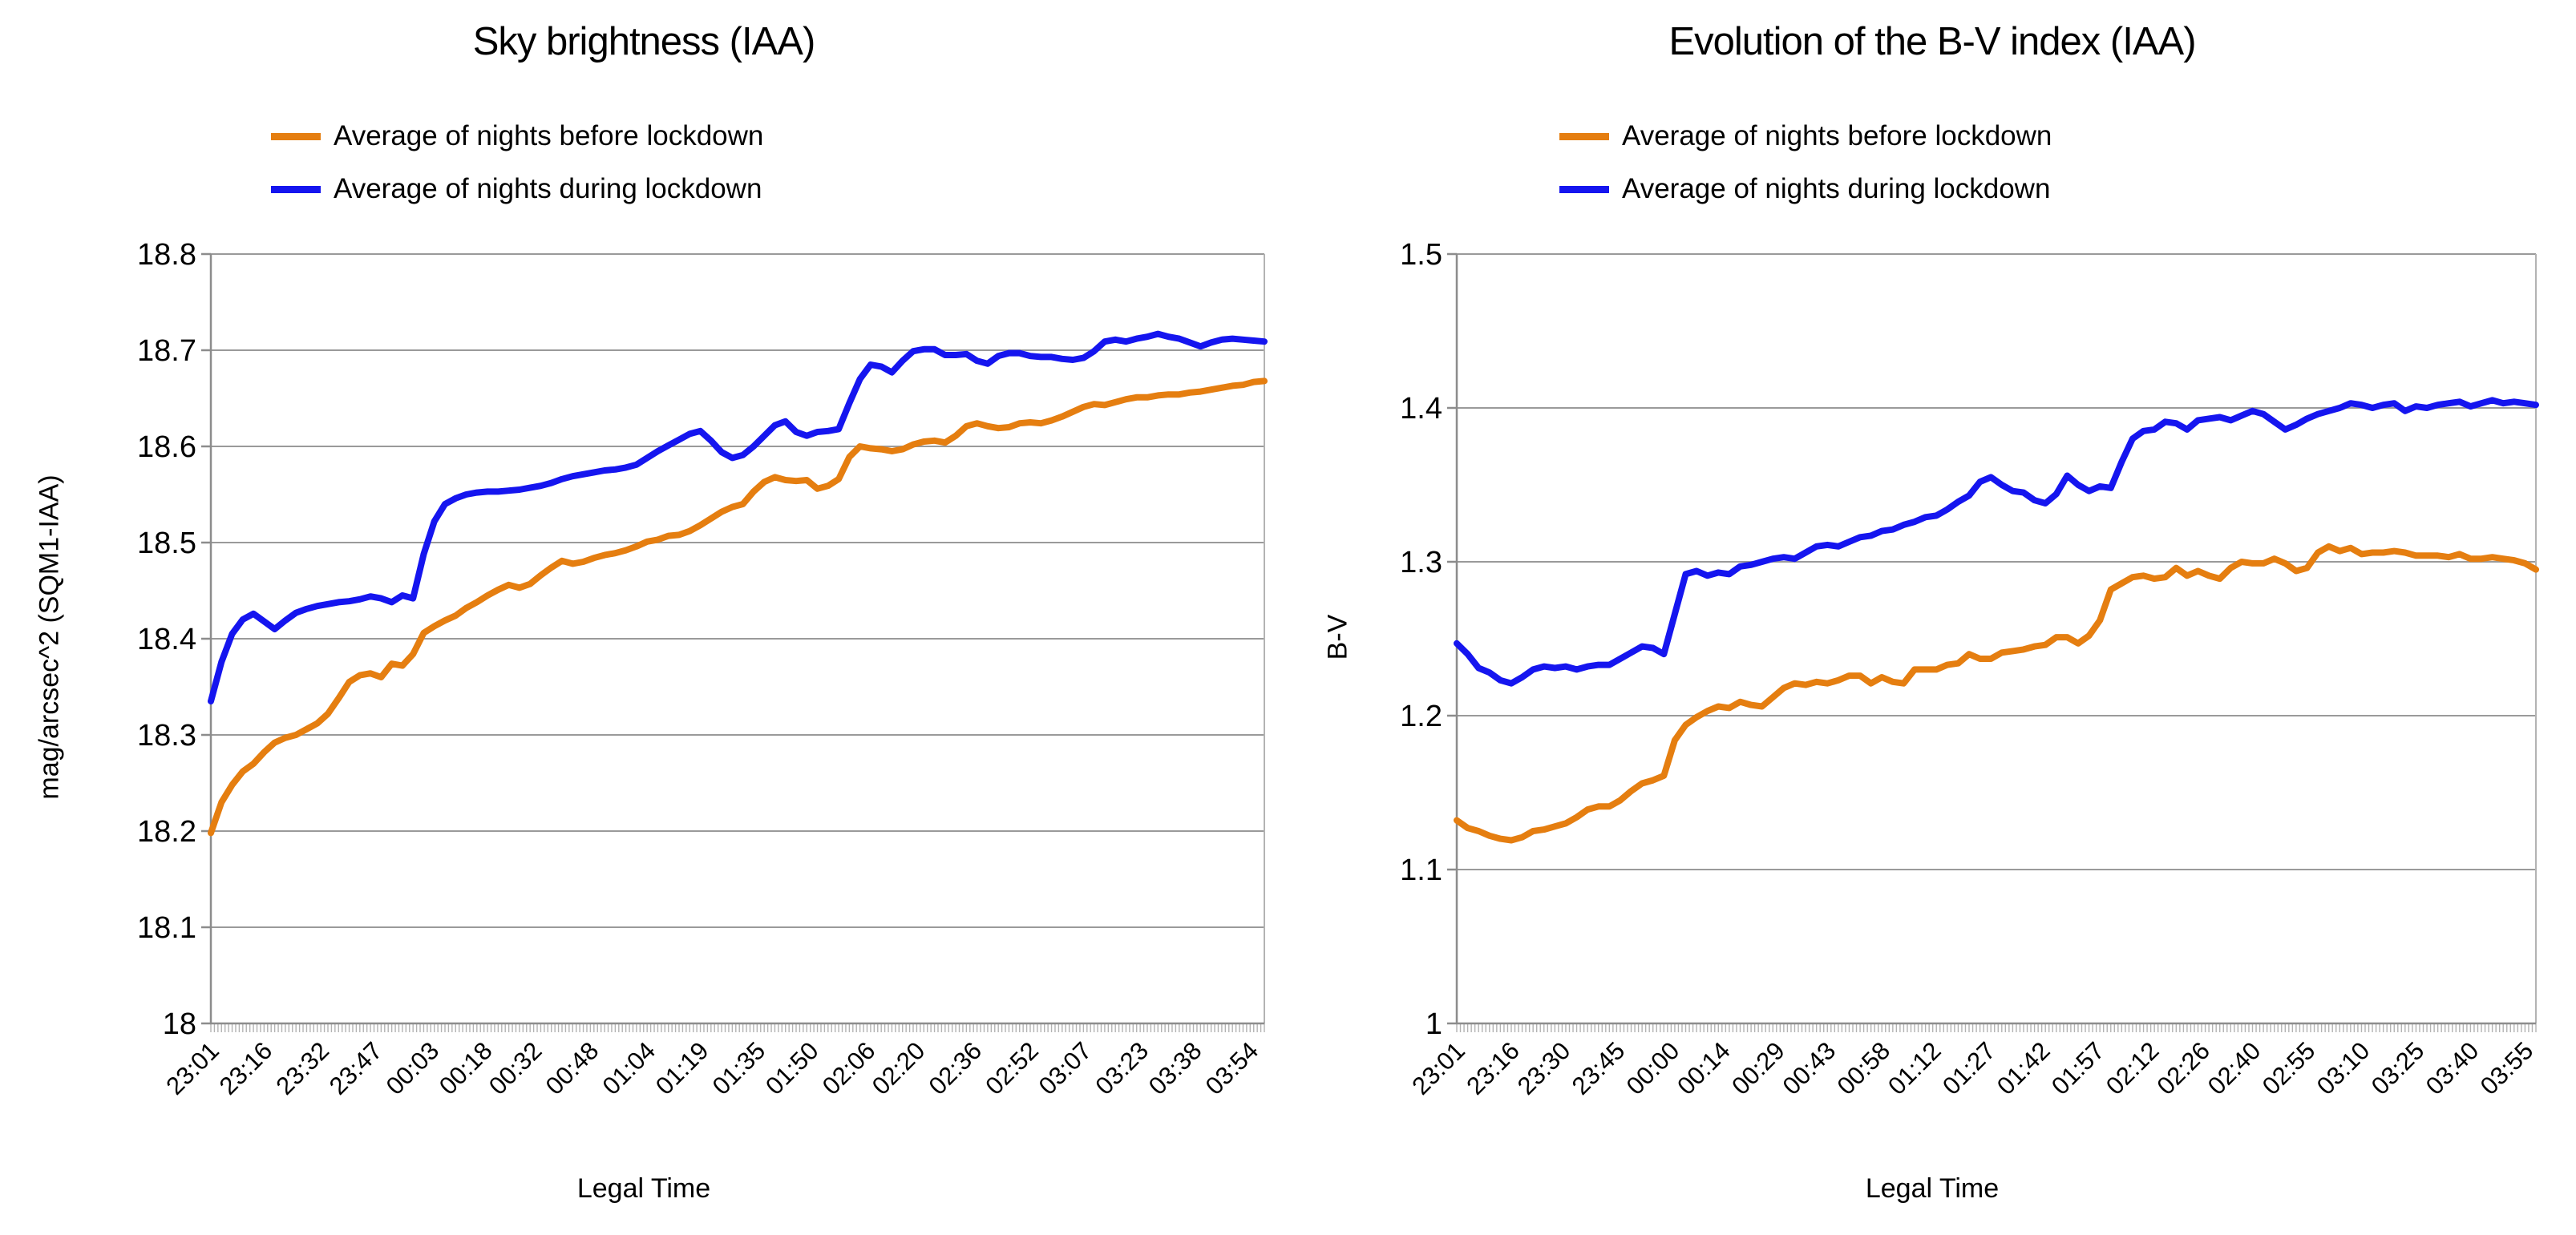 This screenshot has width=2576, height=1235. Describe the element at coordinates (956, 1068) in the screenshot. I see `x-tick-label: 02:36` at that location.